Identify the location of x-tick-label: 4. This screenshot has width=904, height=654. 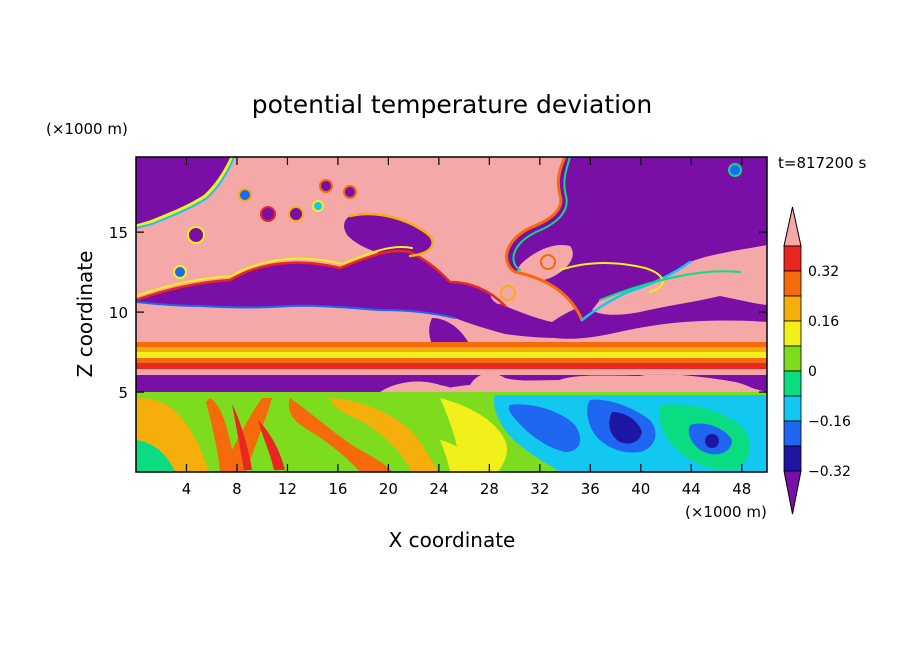
(187, 489).